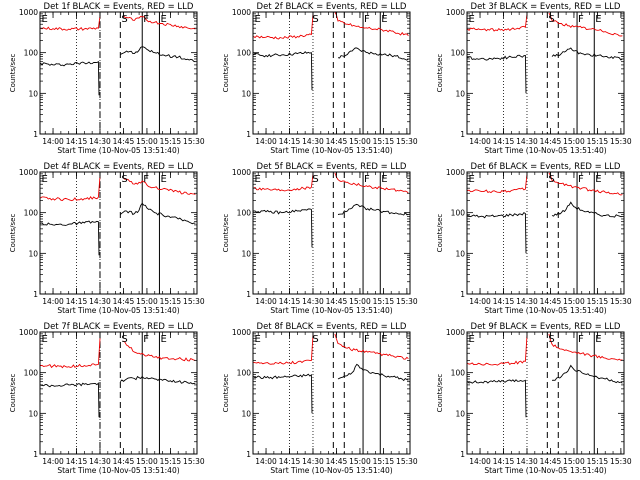  What do you see at coordinates (546, 7) in the screenshot?
I see `subplot-title: Det 3f BLACK = Events, RED = LLD` at bounding box center [546, 7].